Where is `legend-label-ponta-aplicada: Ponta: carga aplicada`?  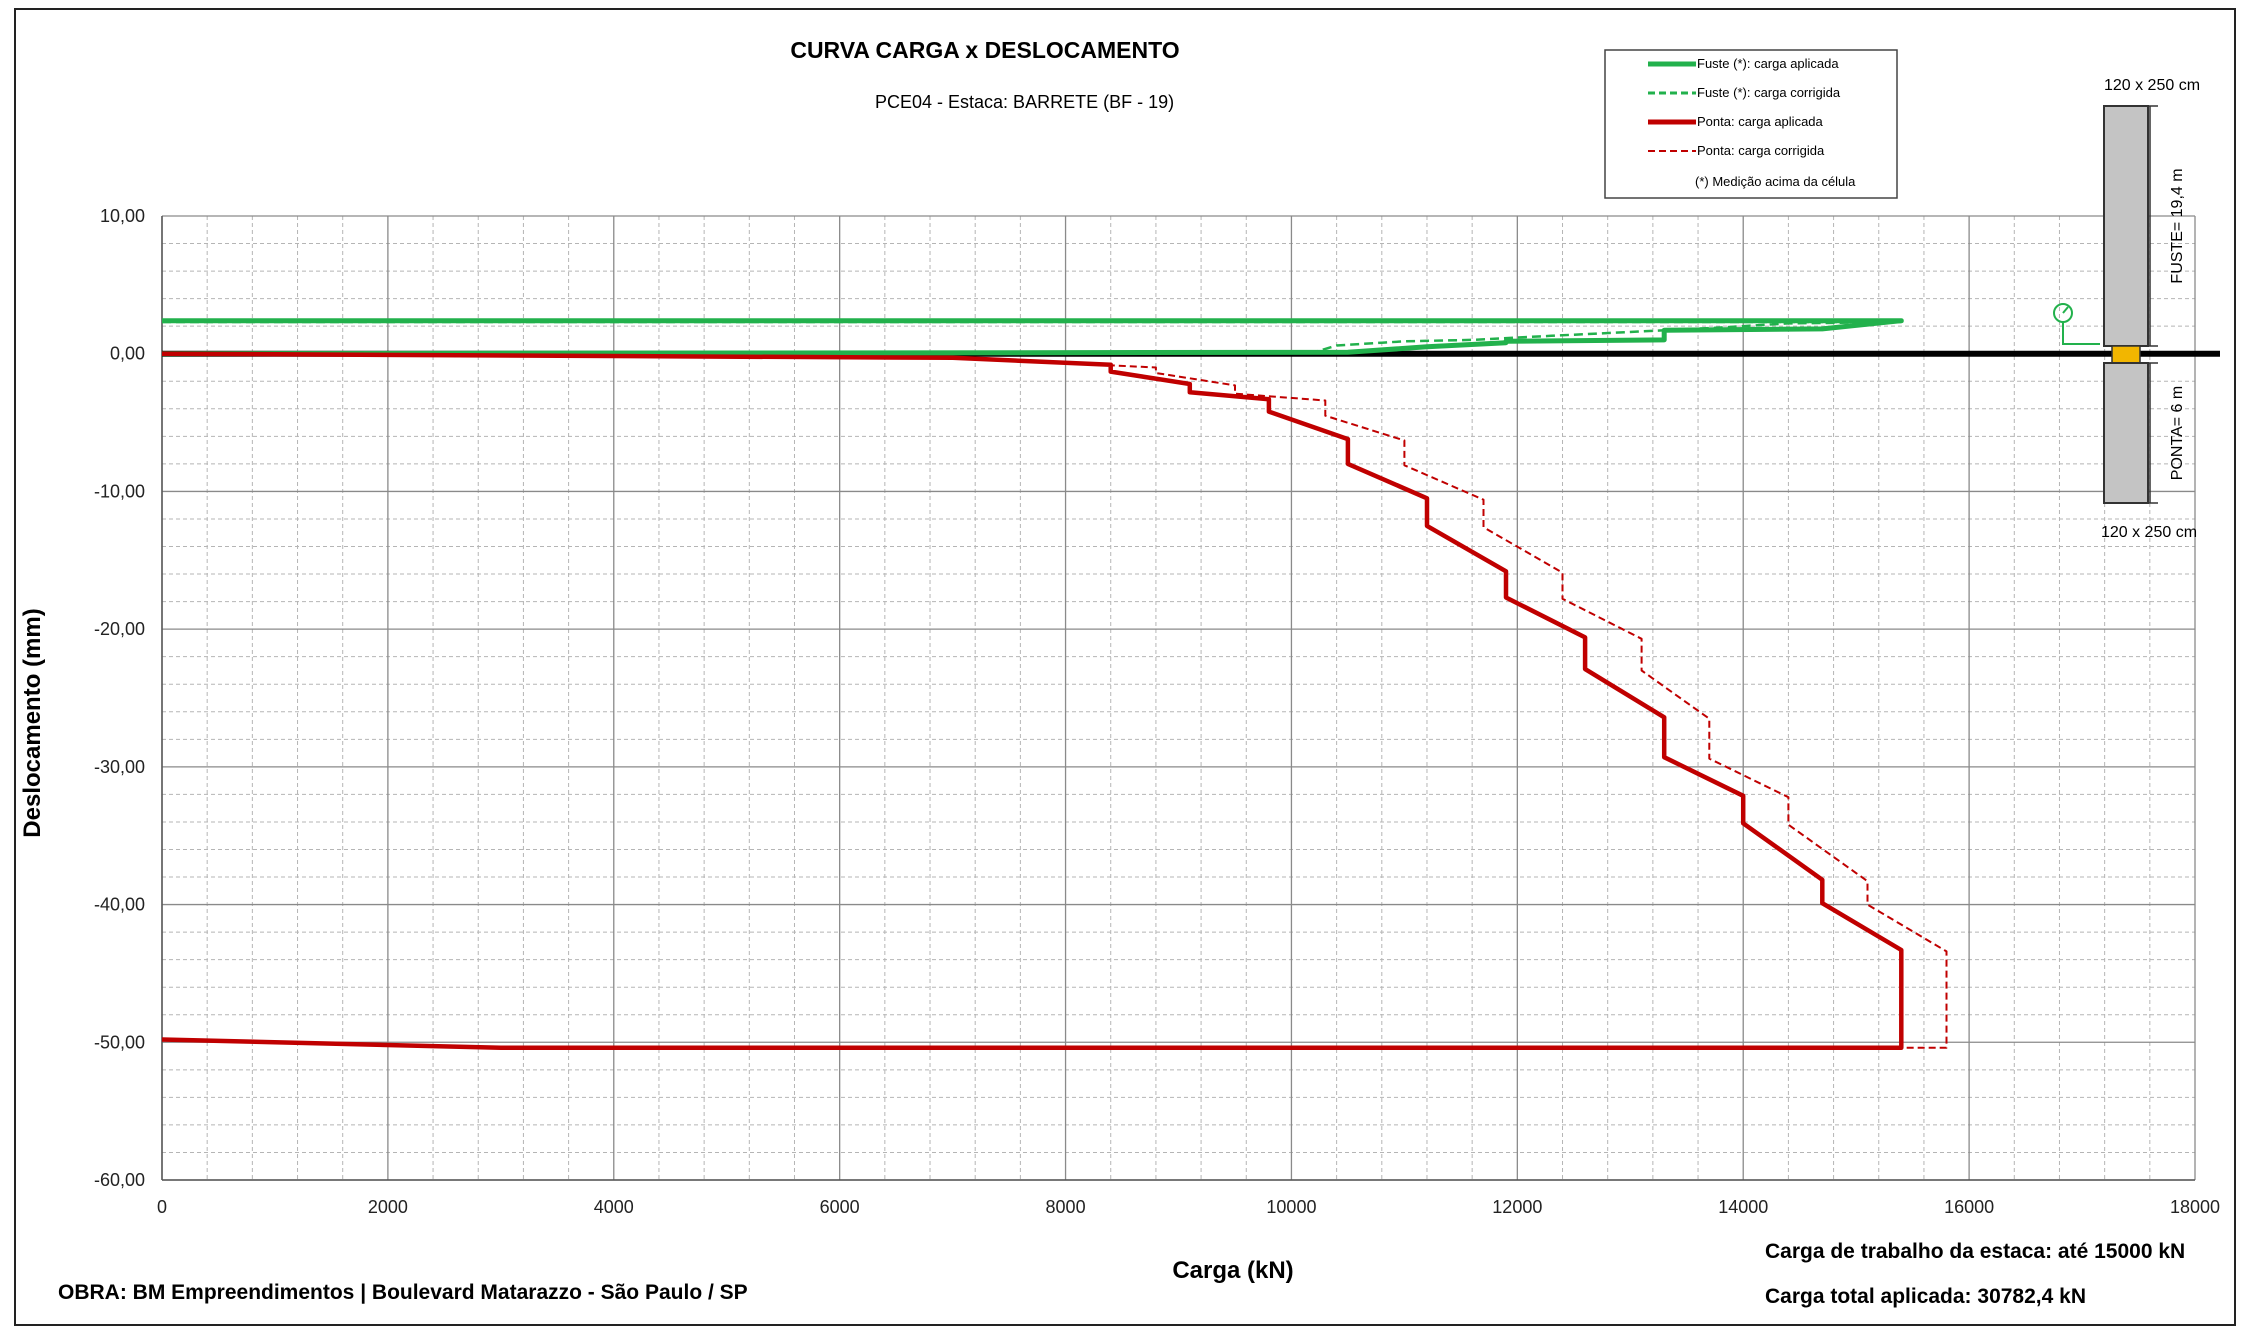 legend-label-ponta-aplicada: Ponta: carga aplicada is located at coordinates (1760, 121).